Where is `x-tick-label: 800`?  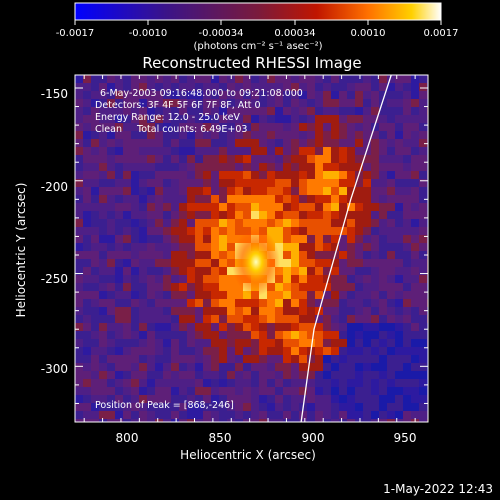 x-tick-label: 800 is located at coordinates (127, 438).